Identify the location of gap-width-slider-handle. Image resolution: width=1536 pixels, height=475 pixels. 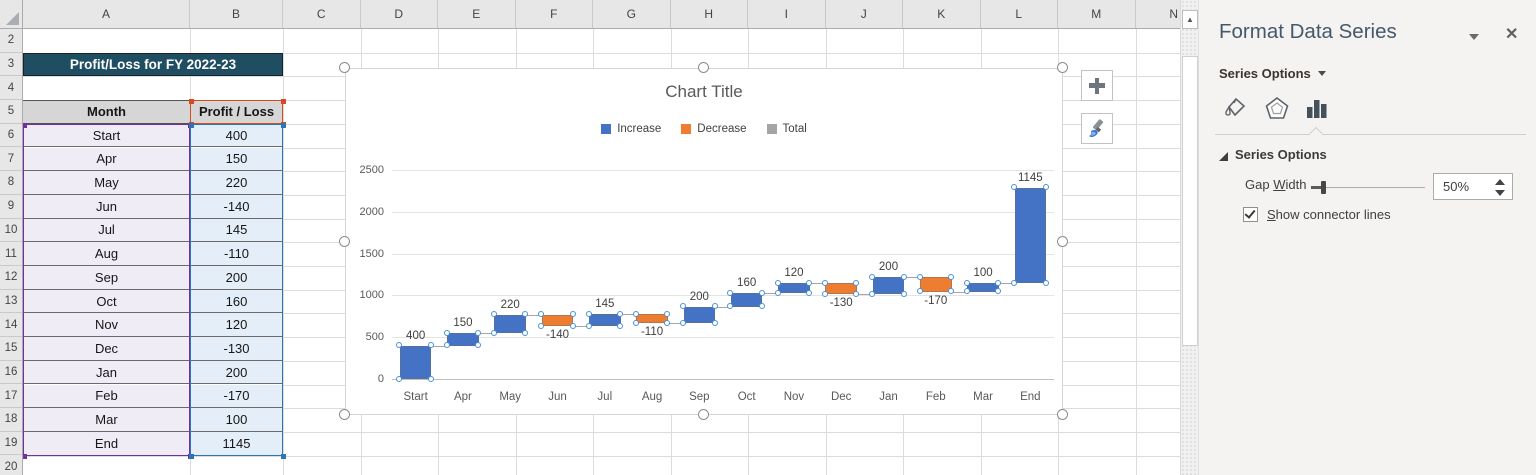
(1323, 187).